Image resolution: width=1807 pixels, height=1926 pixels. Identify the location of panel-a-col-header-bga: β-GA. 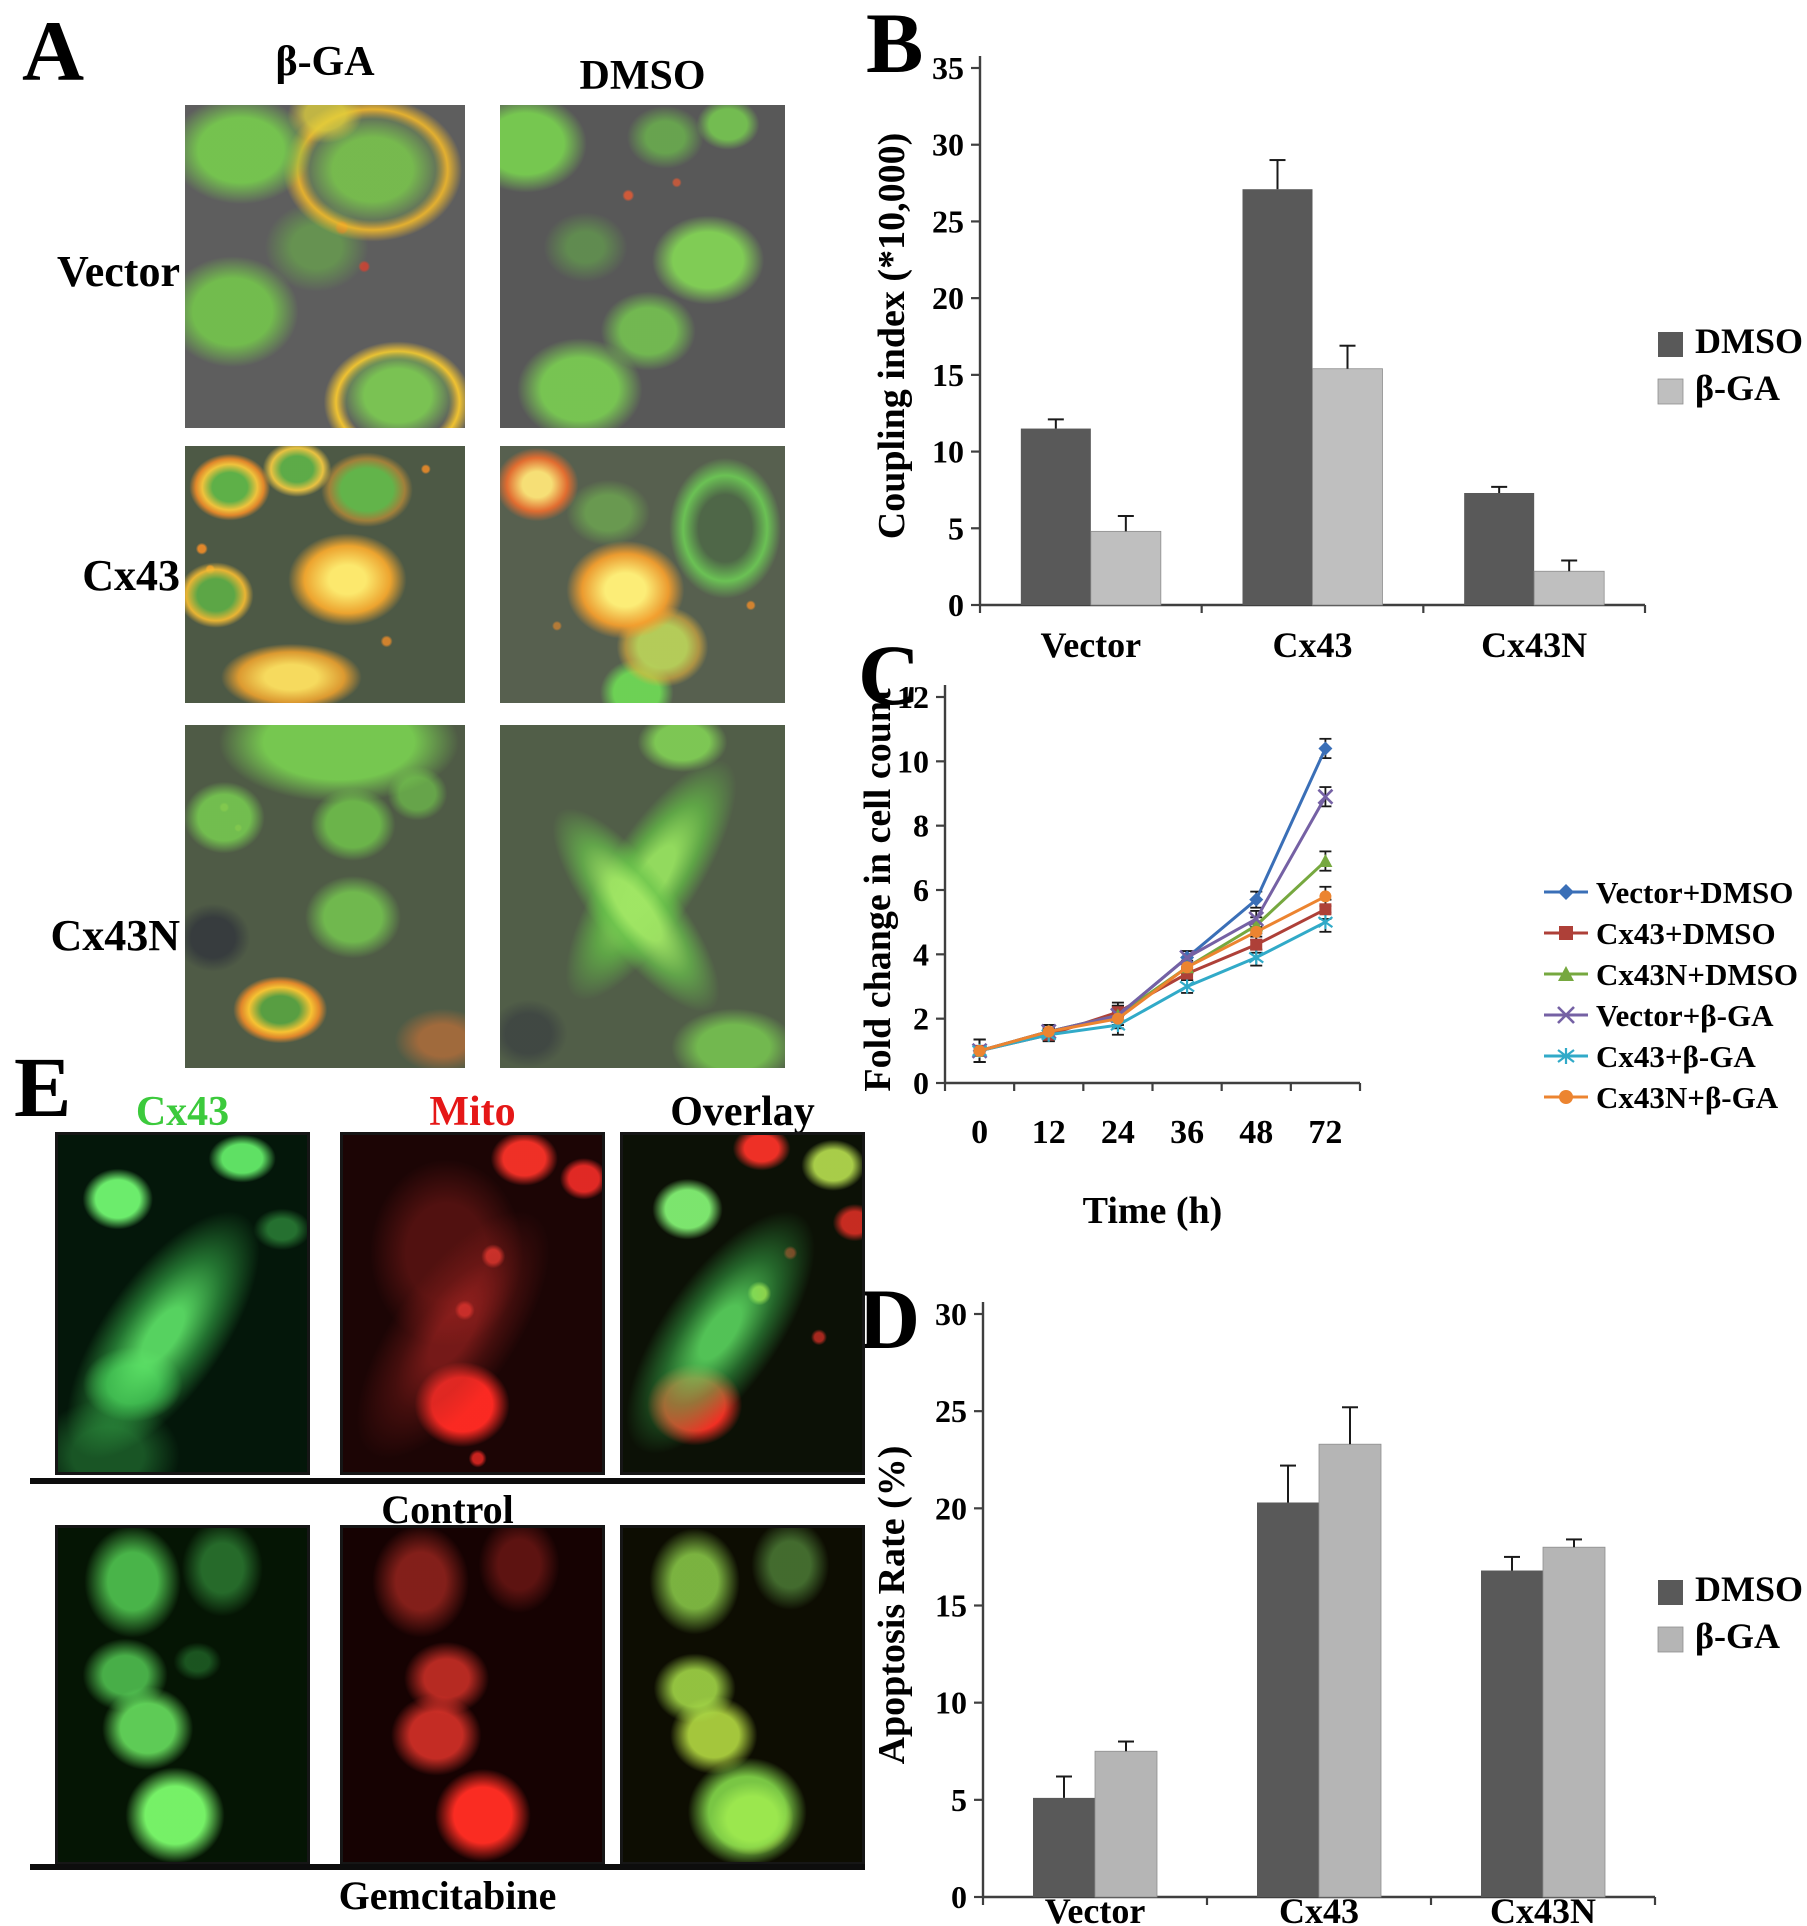
(325, 62).